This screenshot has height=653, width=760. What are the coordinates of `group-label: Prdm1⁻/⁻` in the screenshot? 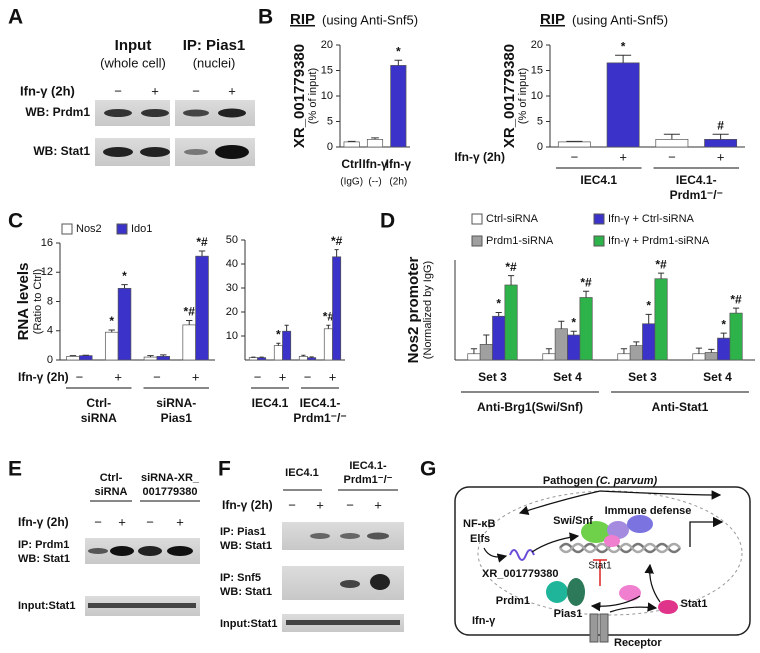 It's located at (696, 195).